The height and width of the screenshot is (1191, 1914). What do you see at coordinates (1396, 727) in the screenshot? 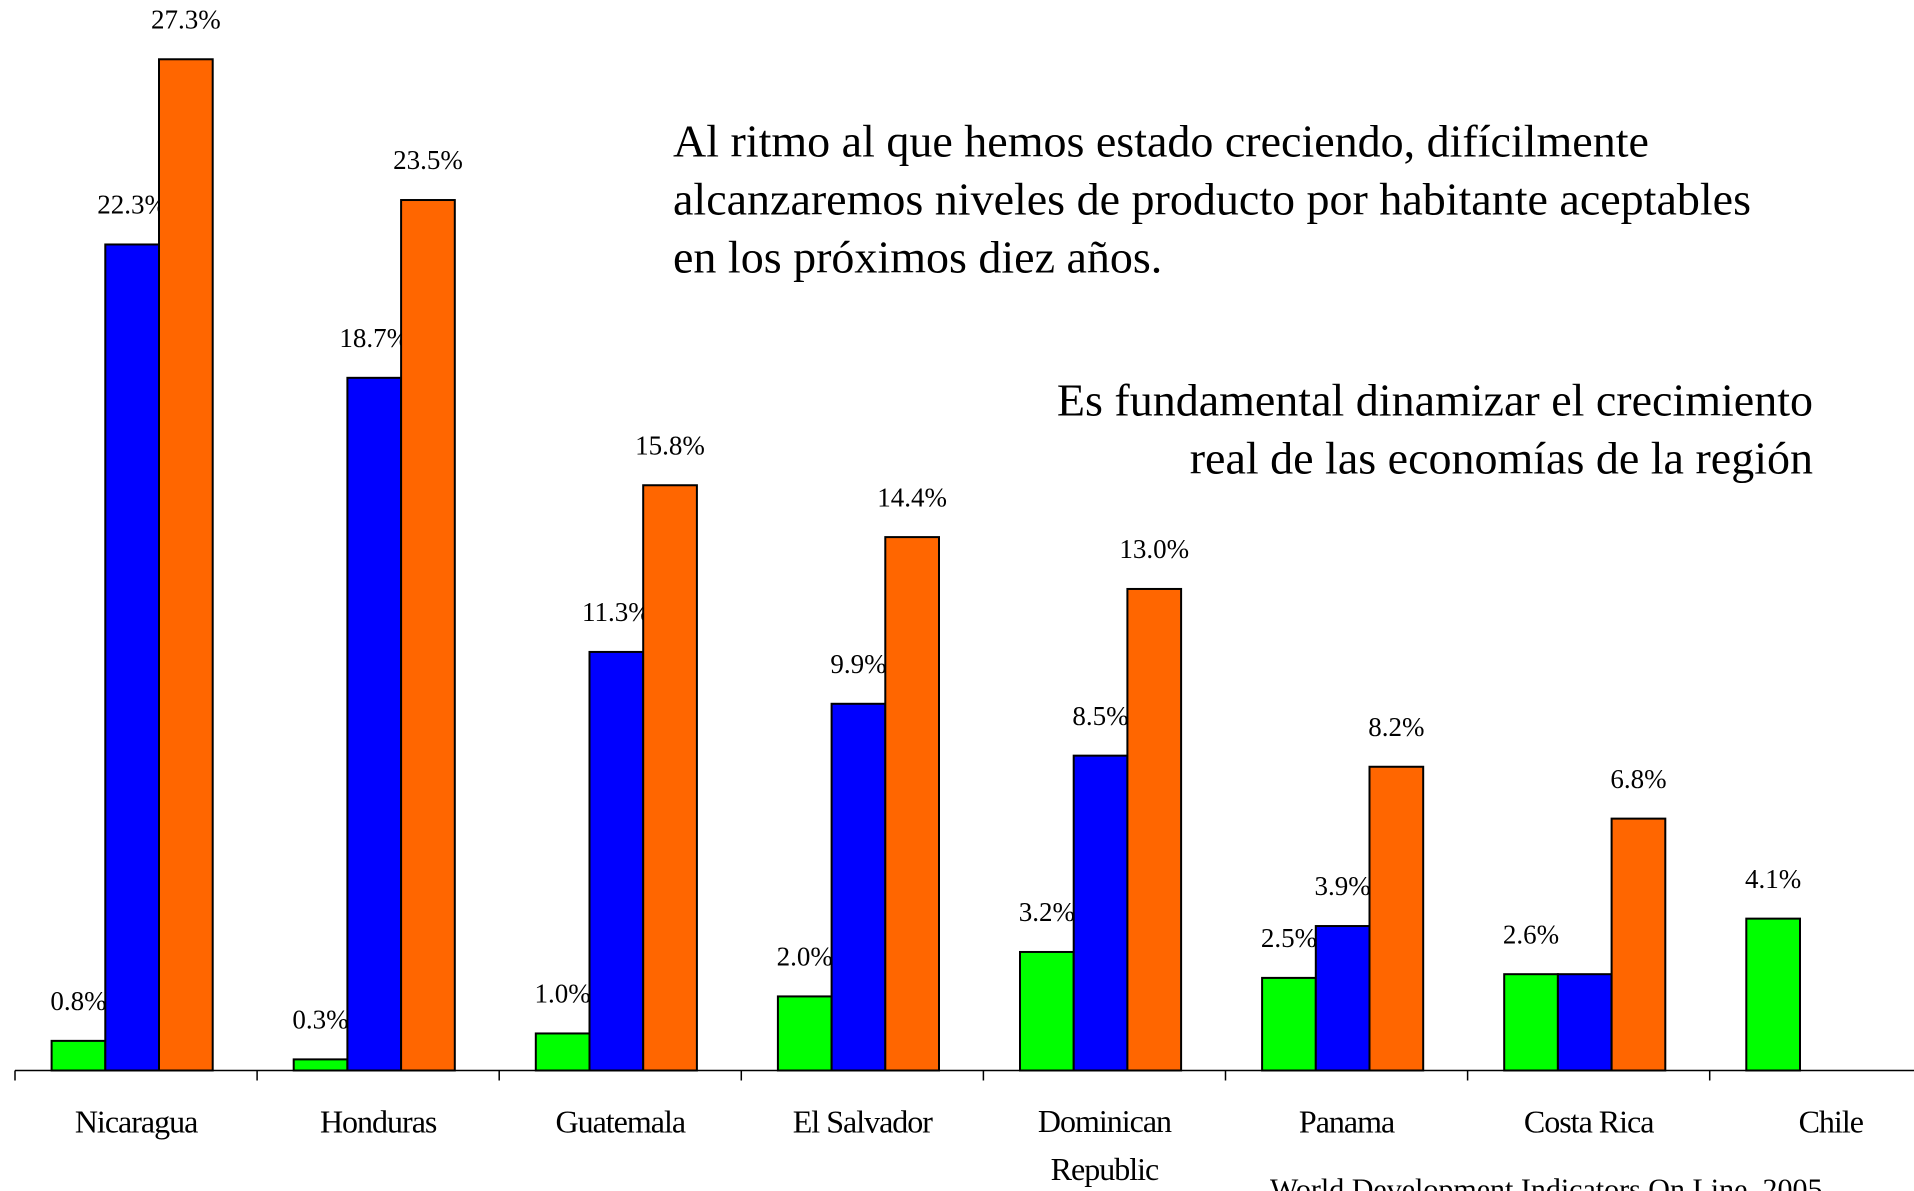
I see `value-label: 8.2%` at bounding box center [1396, 727].